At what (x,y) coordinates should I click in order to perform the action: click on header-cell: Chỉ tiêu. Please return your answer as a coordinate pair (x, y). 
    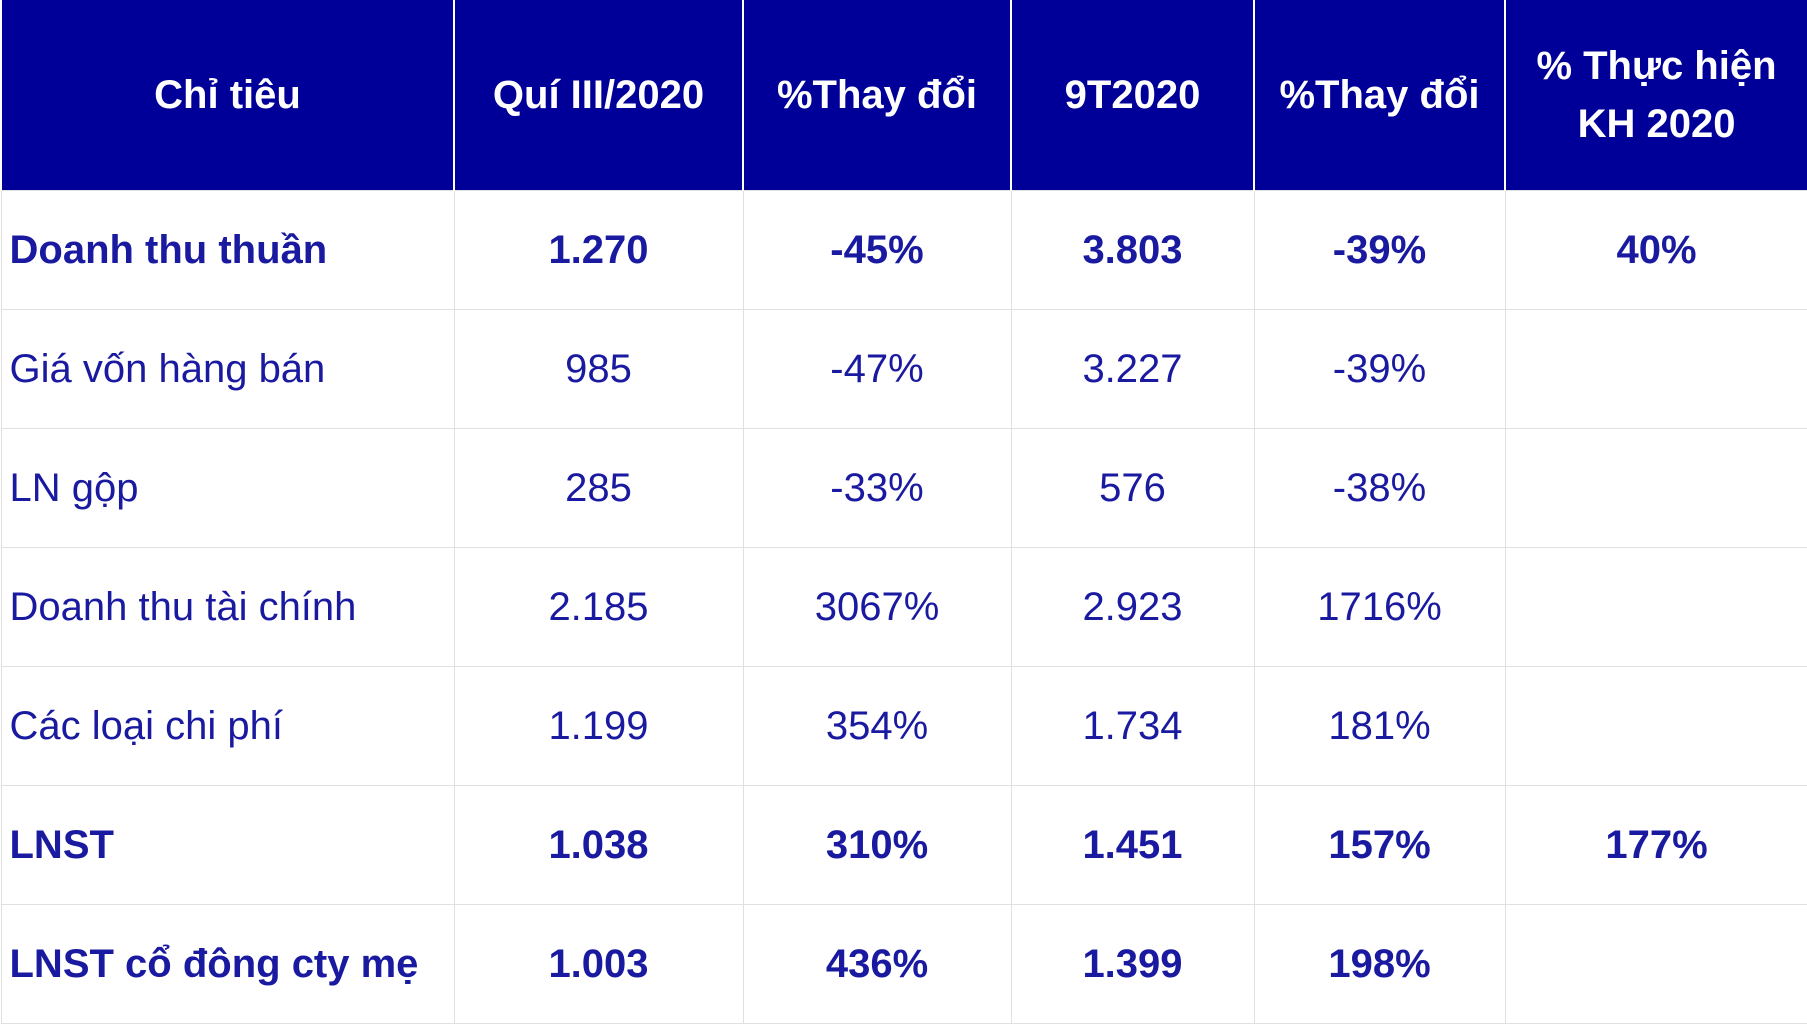
    Looking at the image, I should click on (227, 95).